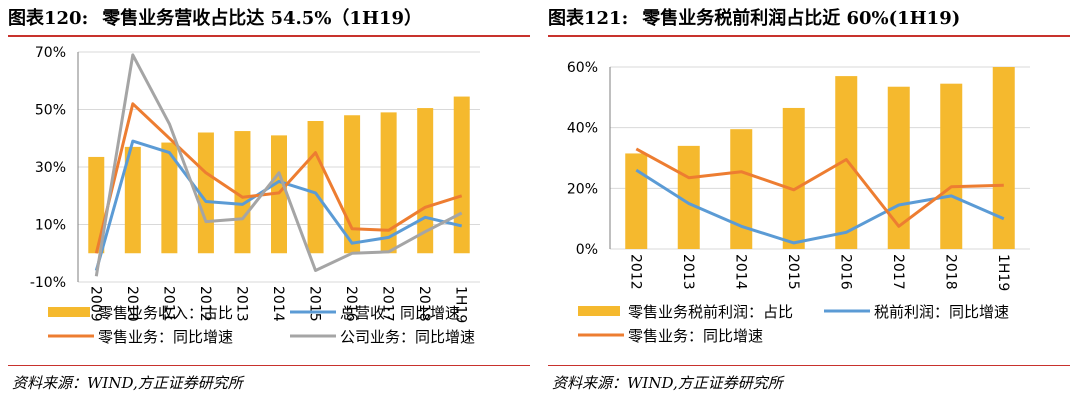 The image size is (1080, 401). What do you see at coordinates (801, 18) in the screenshot?
I see `right-title-text: 零售业务税前利润占比近 60%(1H19)` at bounding box center [801, 18].